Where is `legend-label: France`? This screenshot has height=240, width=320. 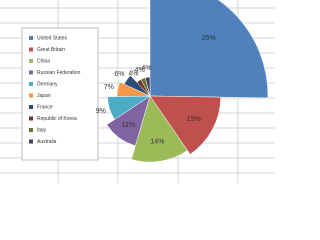 legend-label: France is located at coordinates (45, 107).